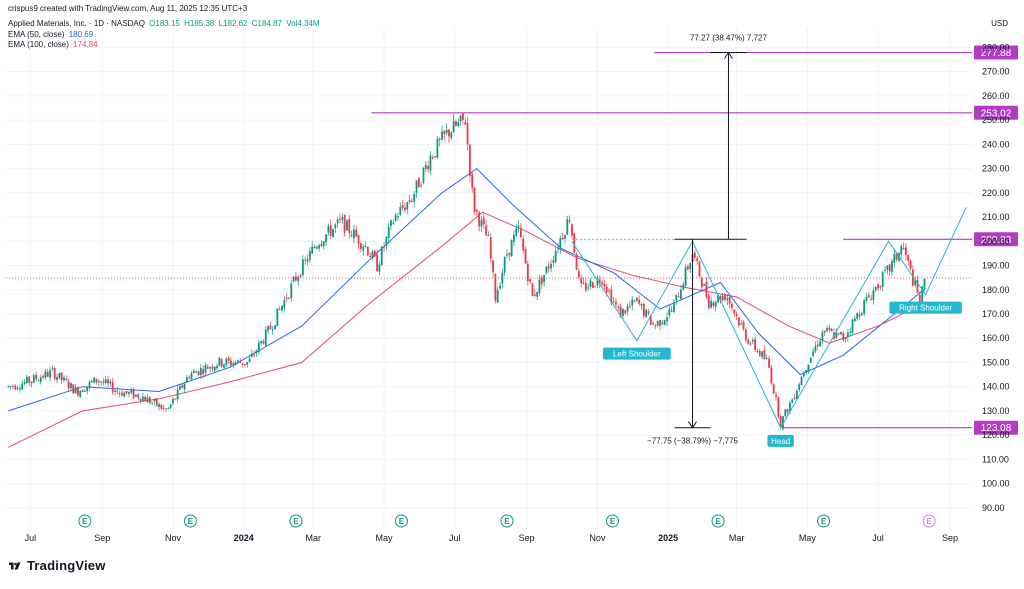 The height and width of the screenshot is (589, 1024). Describe the element at coordinates (527, 538) in the screenshot. I see `x-tick-label: Sep` at that location.